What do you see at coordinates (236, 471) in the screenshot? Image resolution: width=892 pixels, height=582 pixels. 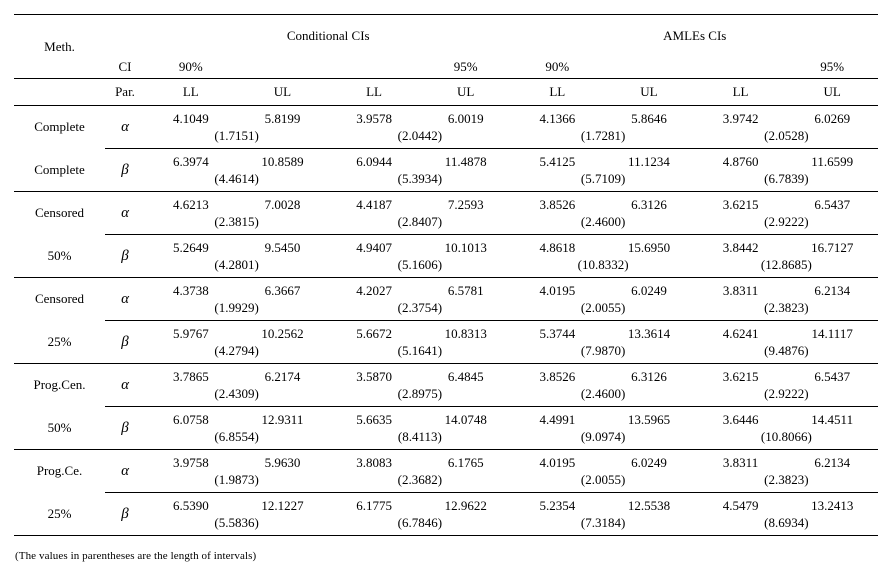 I see `ci-cell: 3.9758 5.9630 (1.9873)` at bounding box center [236, 471].